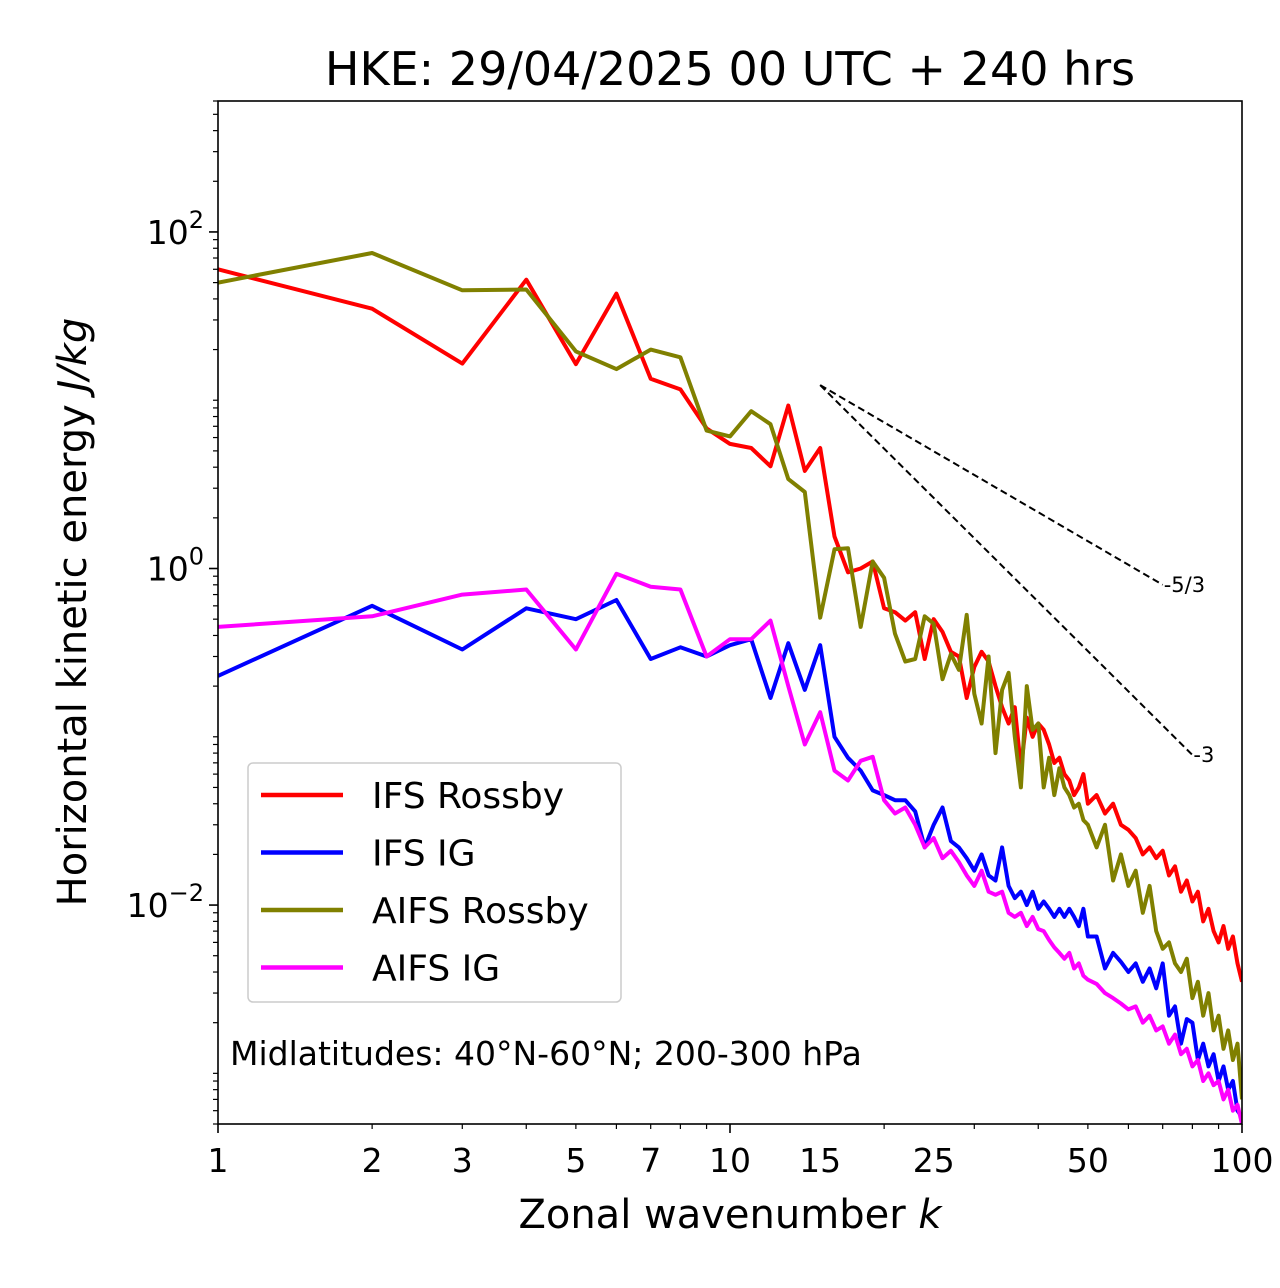 Image resolution: width=1280 pixels, height=1288 pixels. I want to click on slope-label: -3, so click(1203, 755).